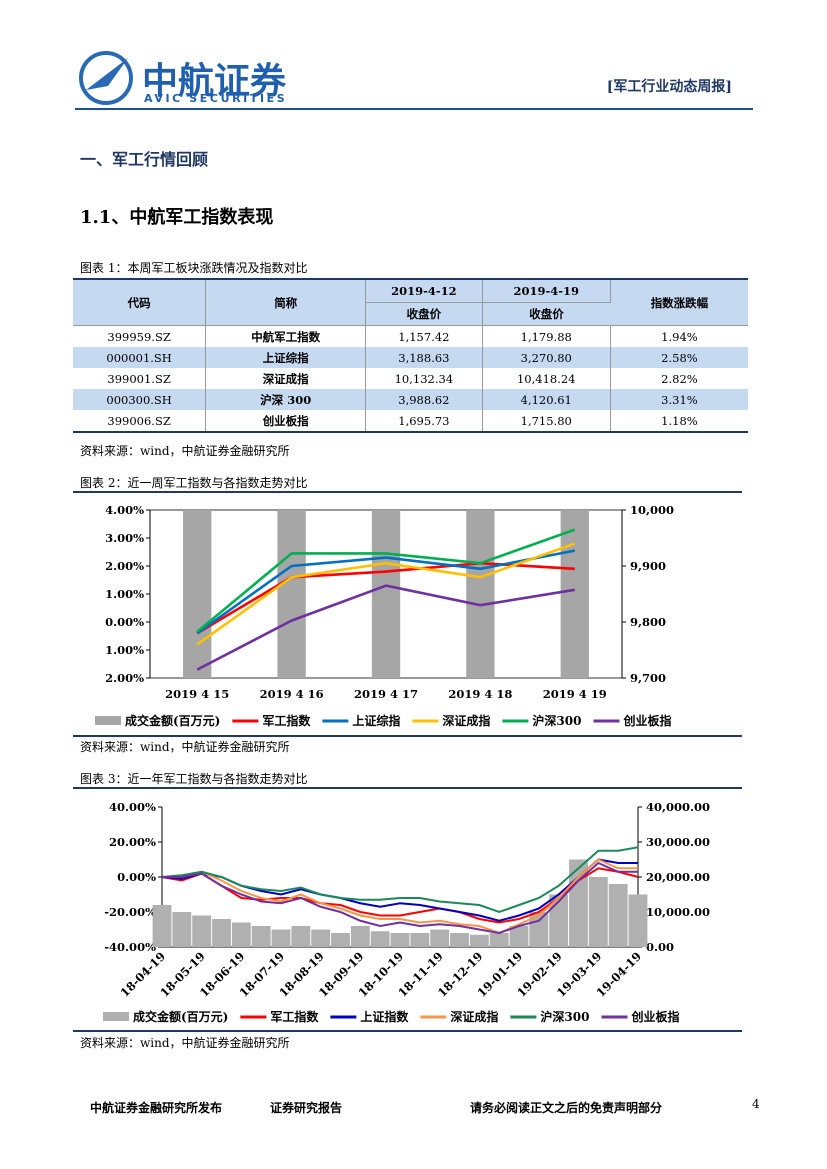 The image size is (827, 1169). Describe the element at coordinates (679, 336) in the screenshot. I see `table-cell: 1.94%` at that location.